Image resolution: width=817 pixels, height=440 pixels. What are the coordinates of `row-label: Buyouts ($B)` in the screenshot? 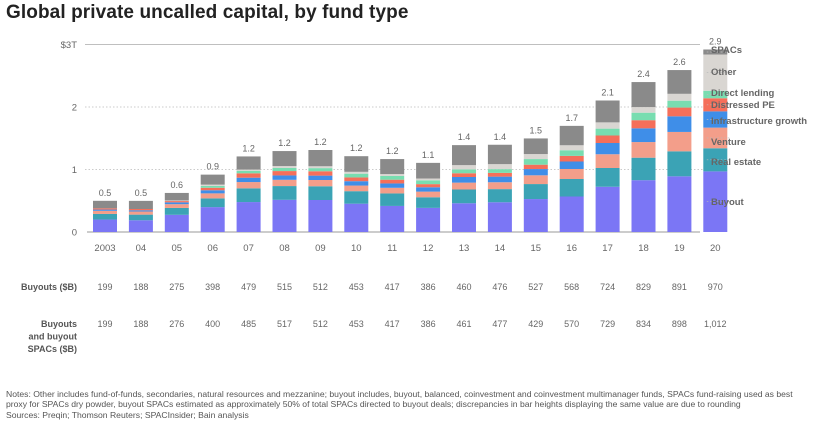 It's located at (49, 287).